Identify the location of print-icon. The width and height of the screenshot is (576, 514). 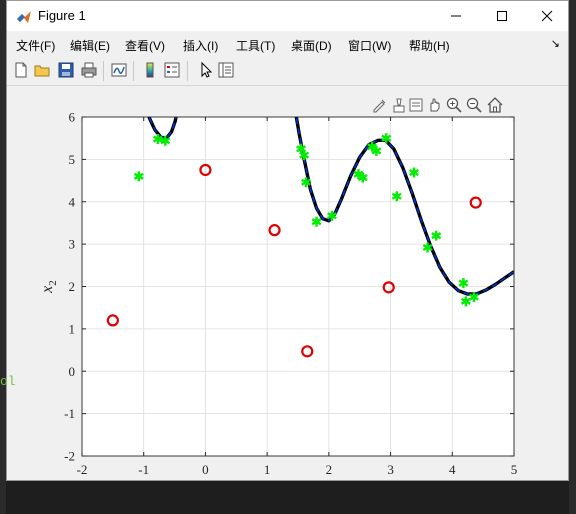
(89, 70).